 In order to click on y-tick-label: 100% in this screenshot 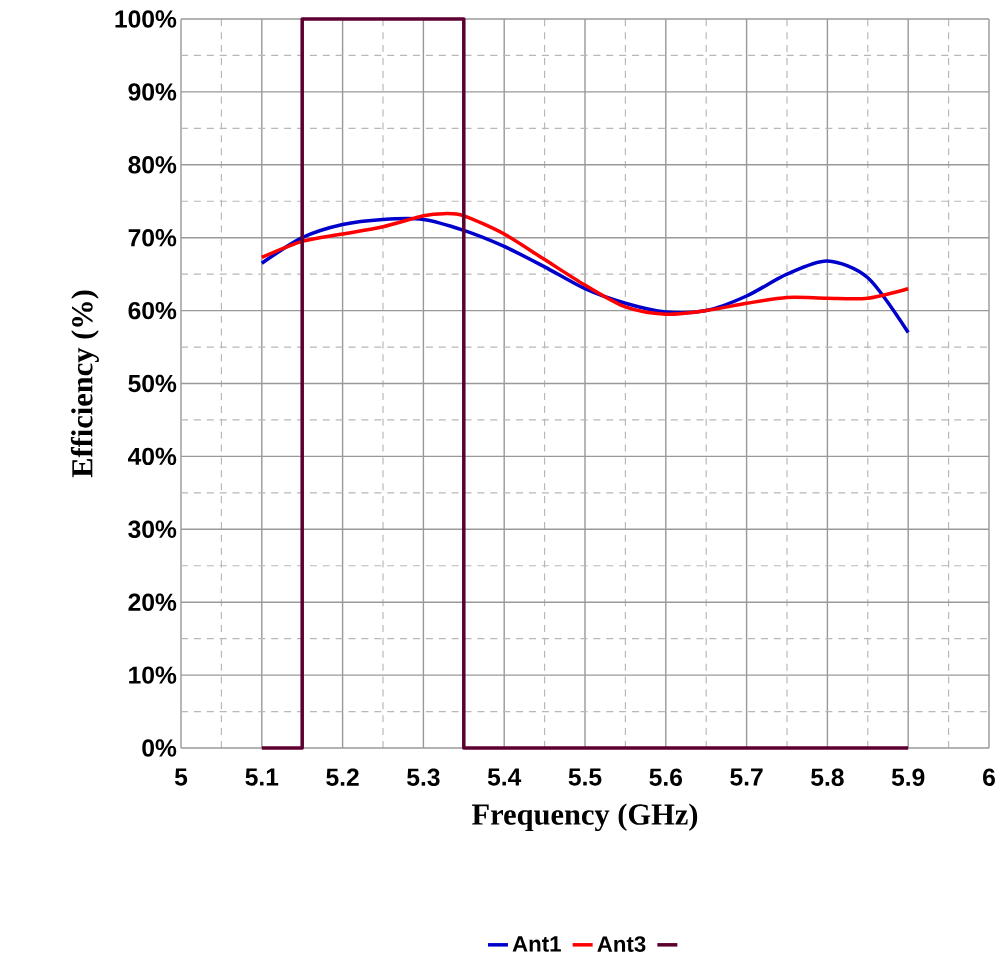, I will do `click(146, 19)`.